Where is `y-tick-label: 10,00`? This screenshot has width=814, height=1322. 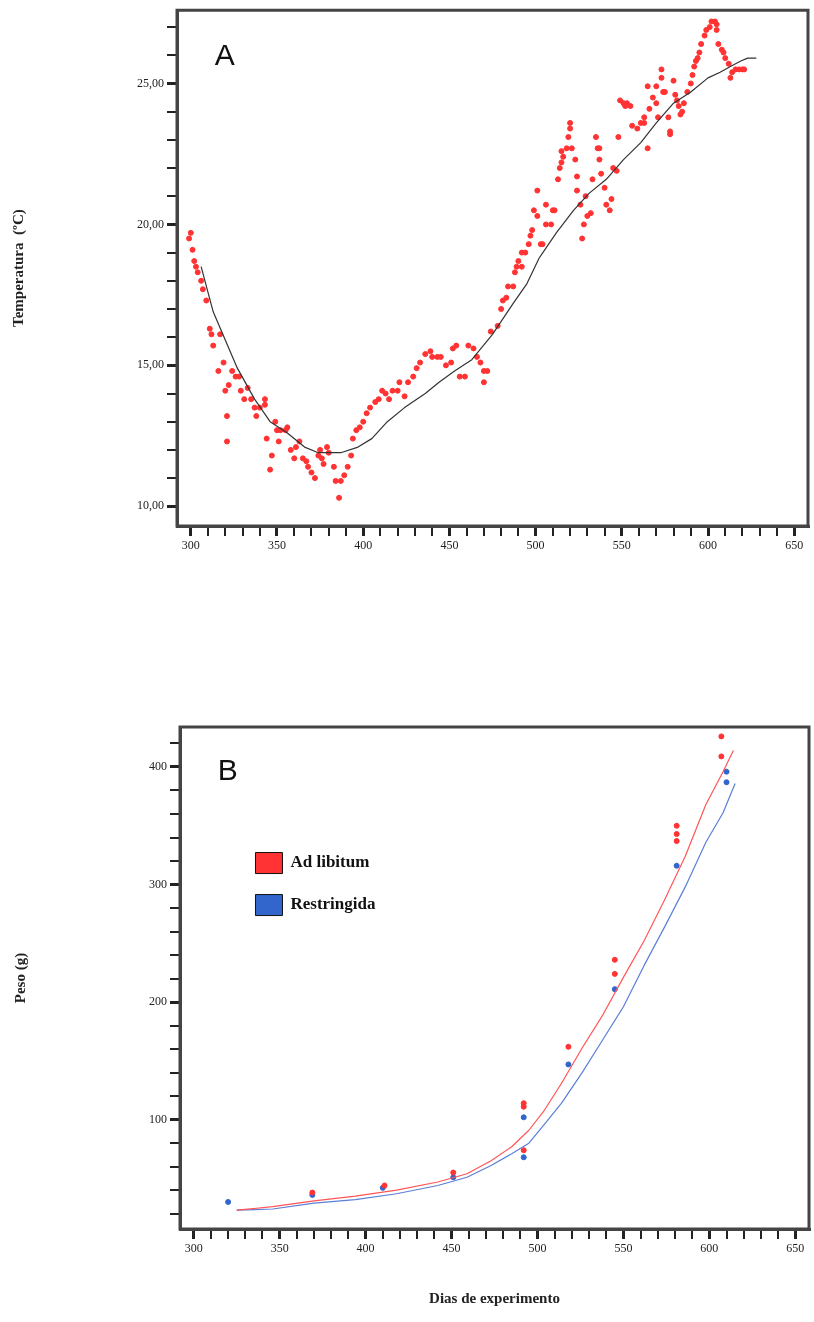
y-tick-label: 10,00 is located at coordinates (150, 505).